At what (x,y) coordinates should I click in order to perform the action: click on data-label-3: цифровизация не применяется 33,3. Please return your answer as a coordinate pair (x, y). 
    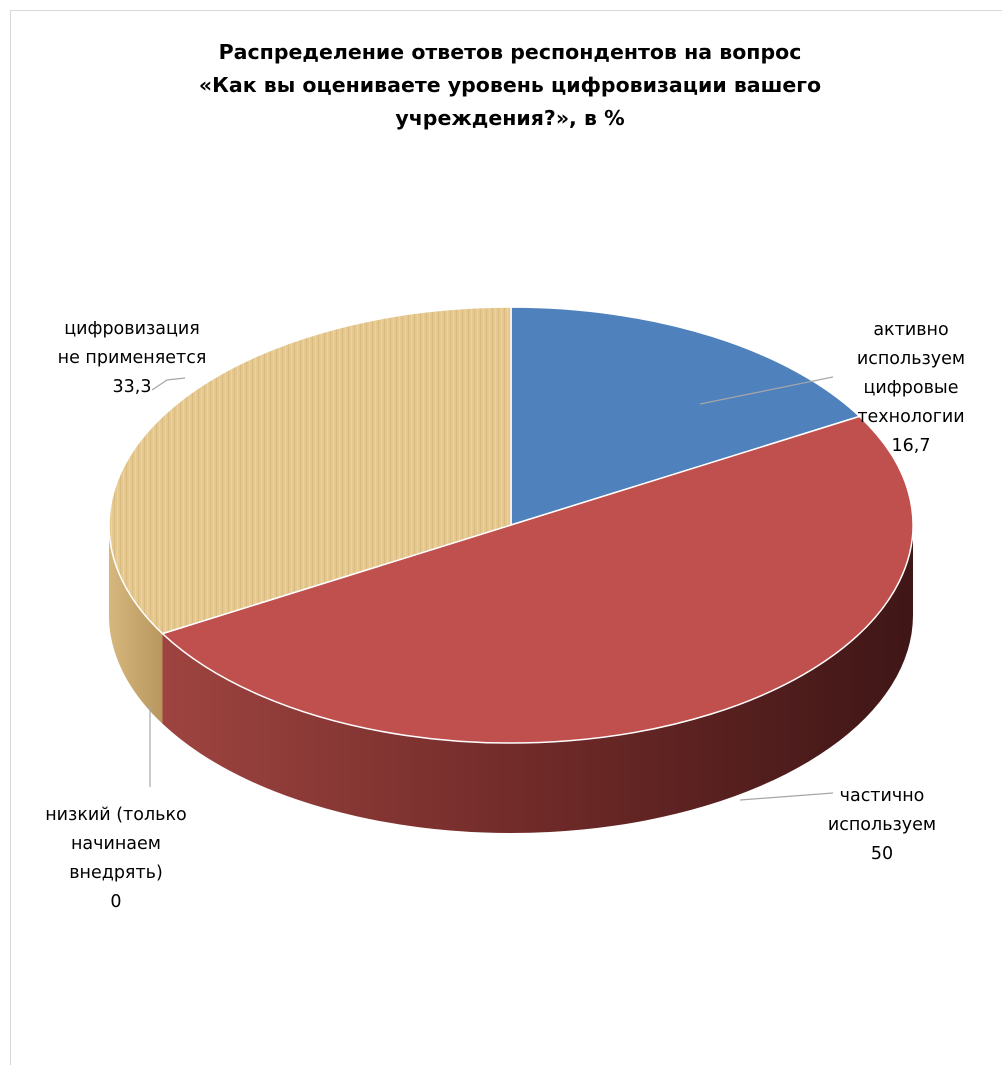
    Looking at the image, I should click on (132, 358).